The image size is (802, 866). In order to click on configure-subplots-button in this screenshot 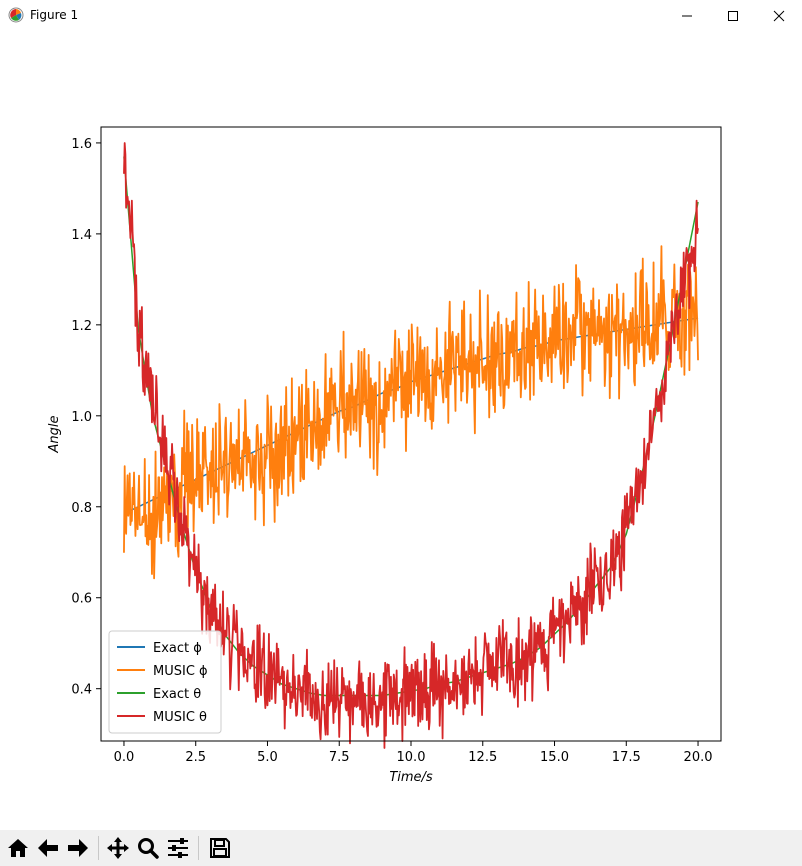, I will do `click(178, 848)`.